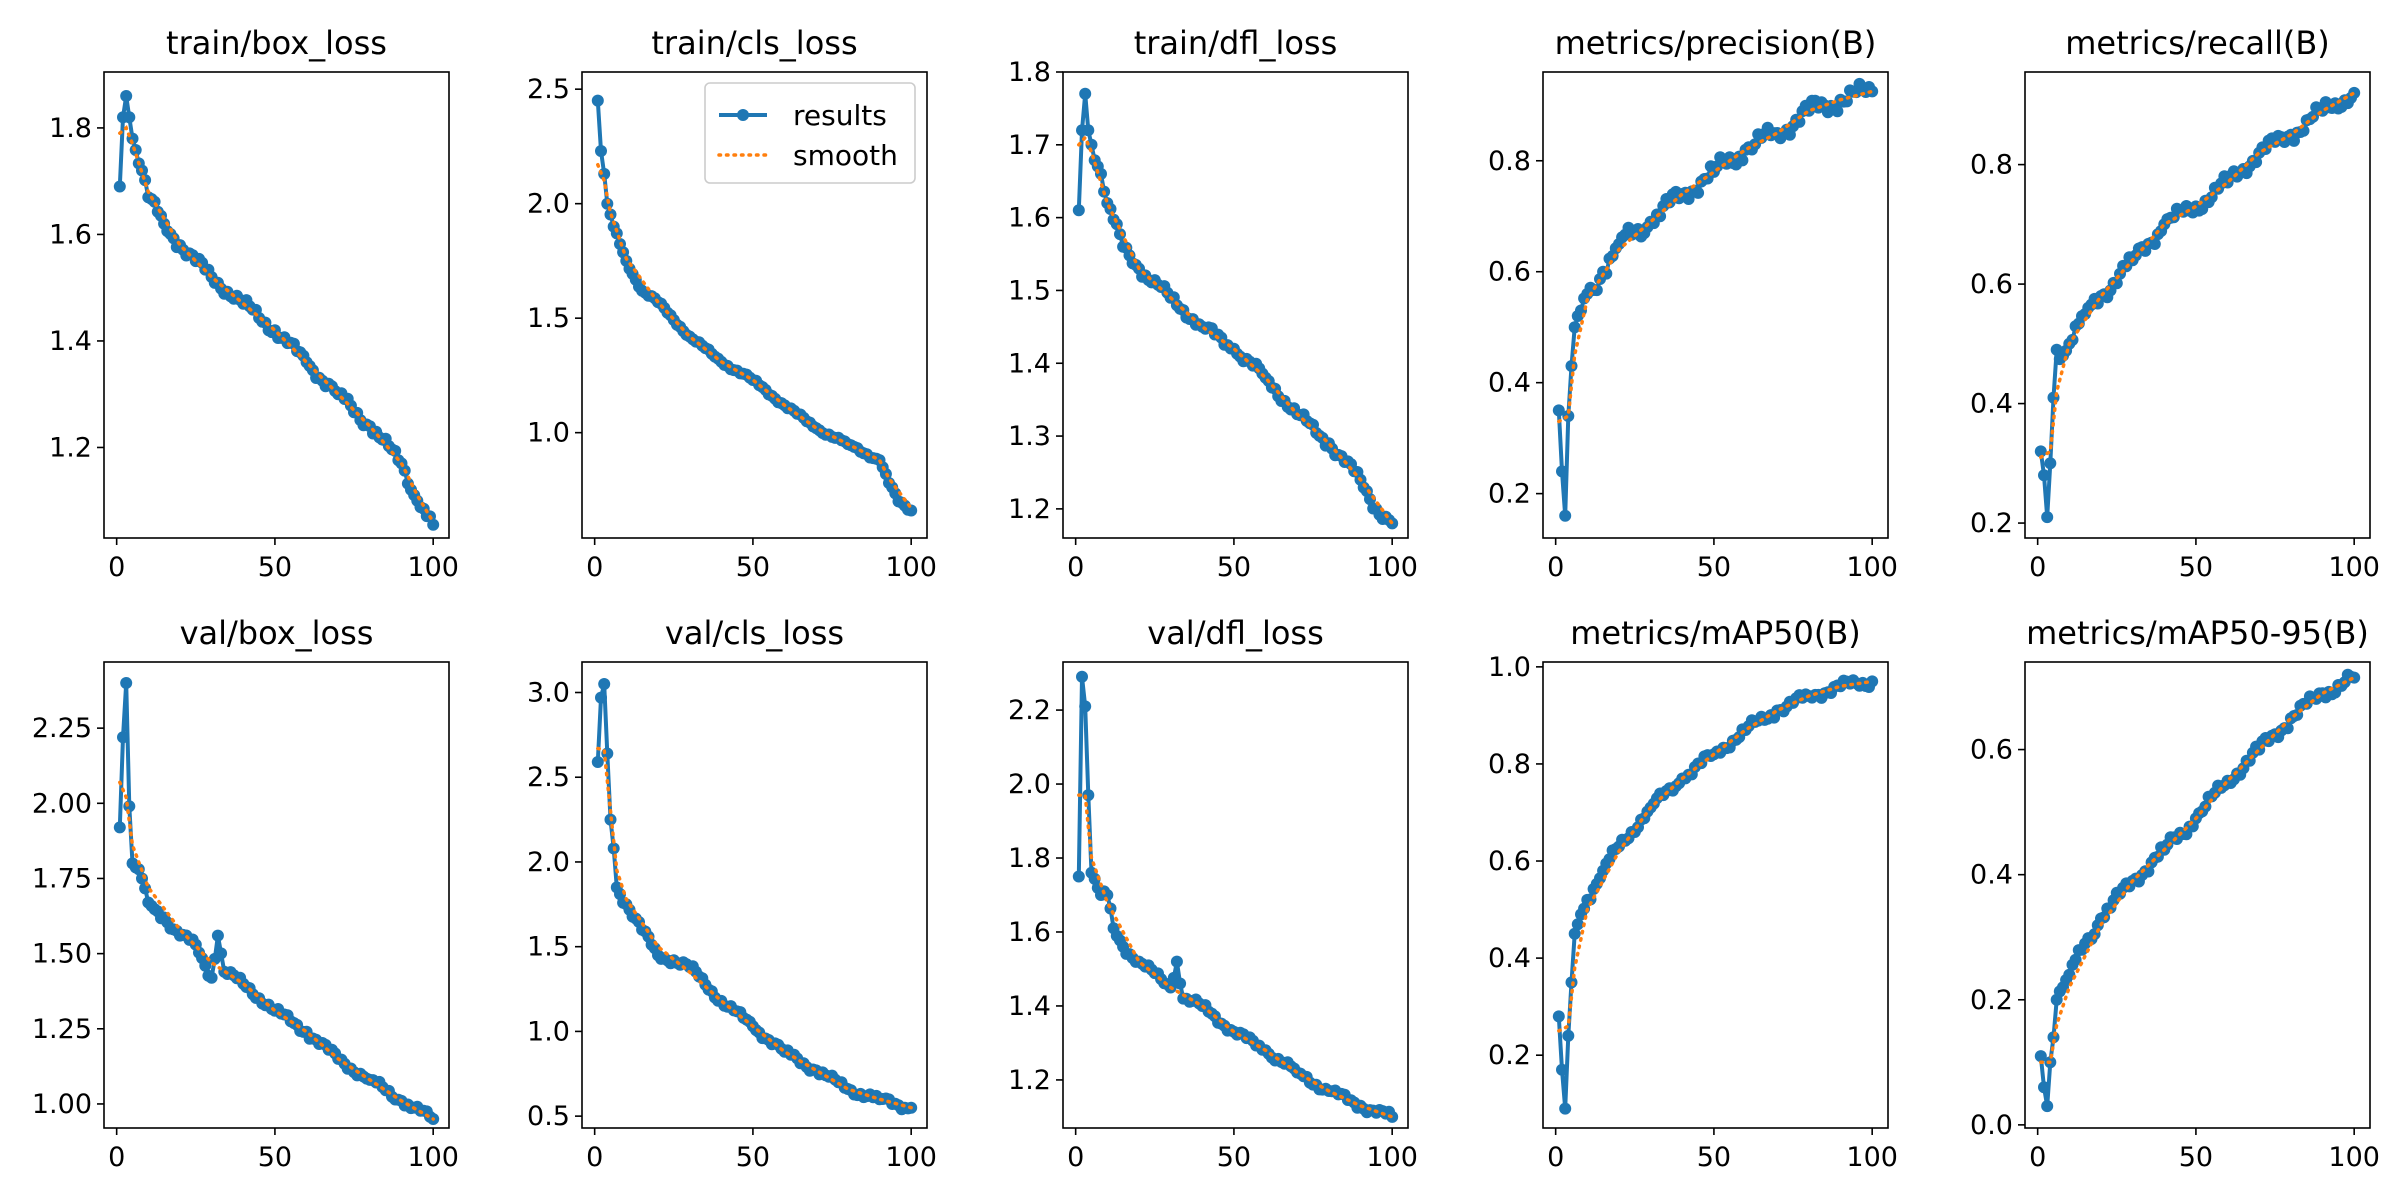 The height and width of the screenshot is (1200, 2400). I want to click on subplot-title: metrics/recall(B), so click(2197, 43).